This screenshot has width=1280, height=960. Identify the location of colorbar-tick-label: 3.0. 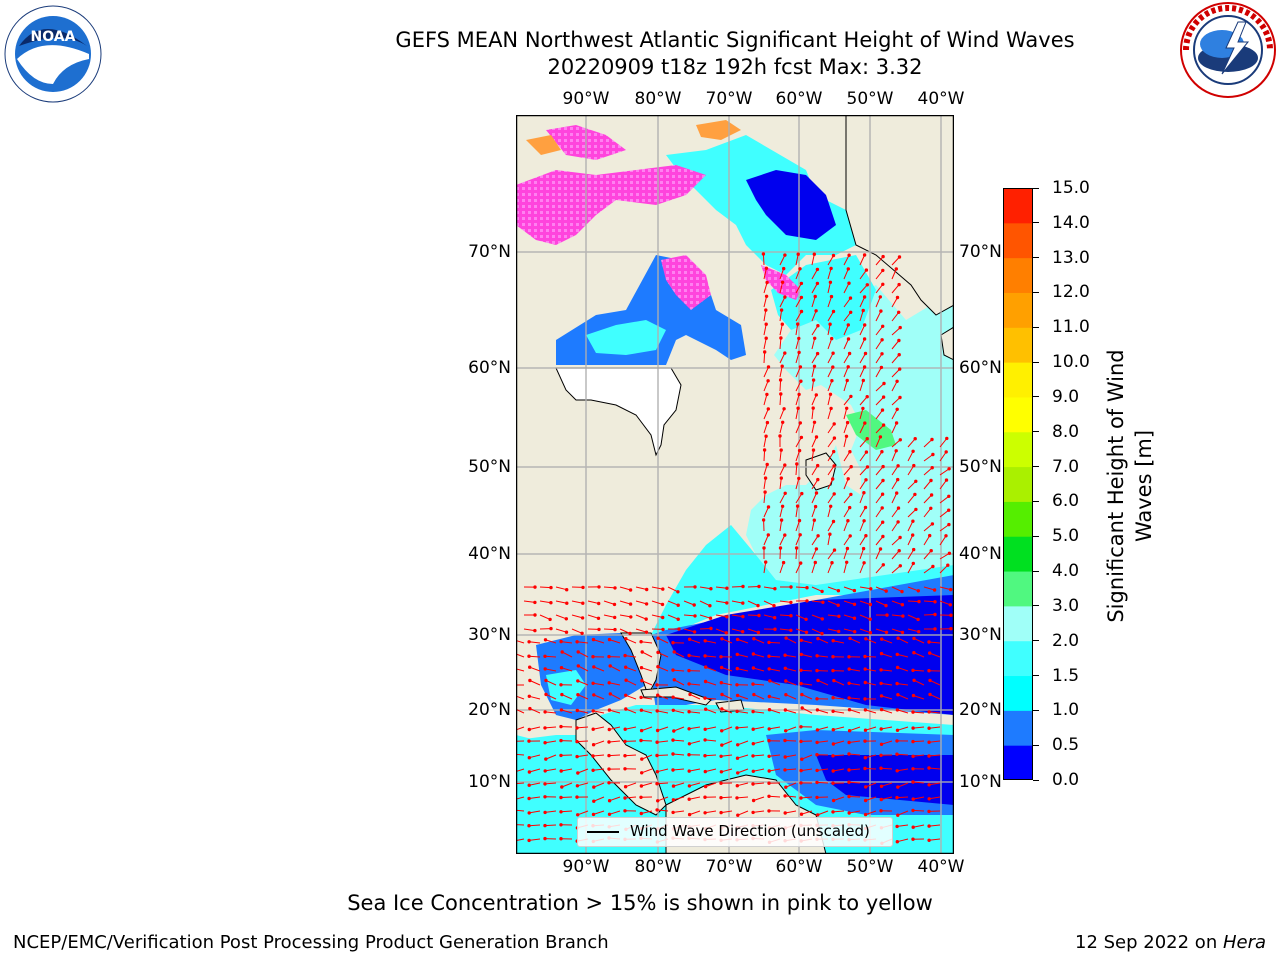
(1066, 605).